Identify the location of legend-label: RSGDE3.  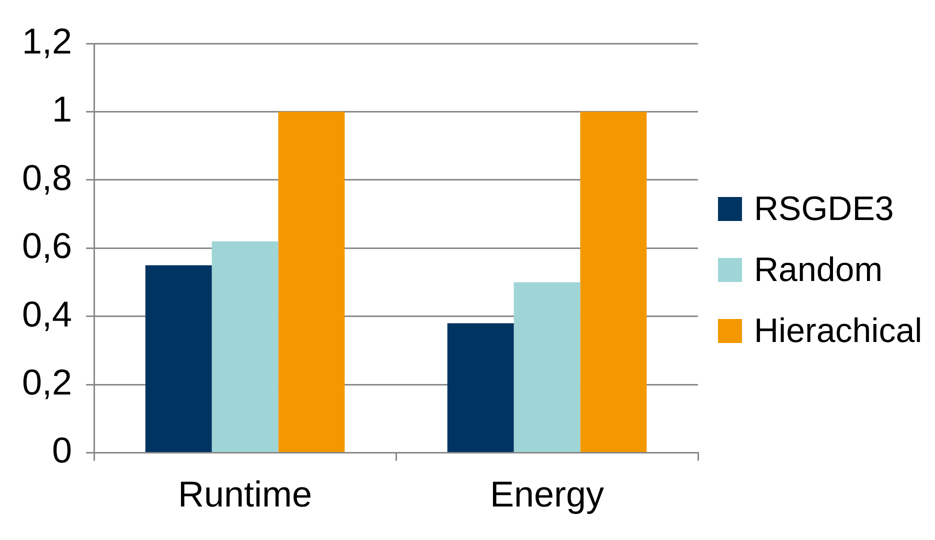
(824, 209).